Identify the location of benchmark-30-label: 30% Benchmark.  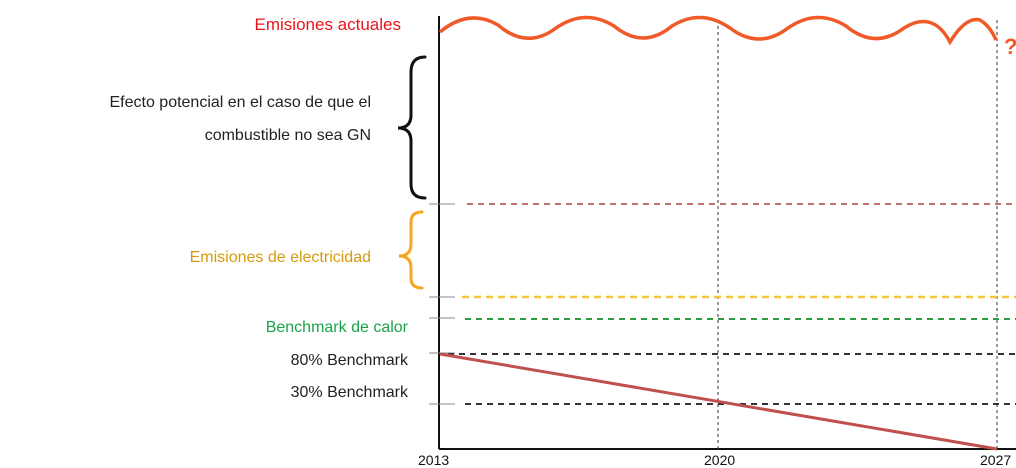
(349, 392).